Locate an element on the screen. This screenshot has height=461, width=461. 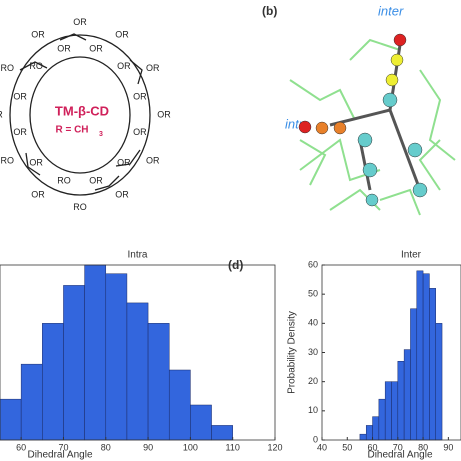
x-tick-label: 40 is located at coordinates (322, 447).